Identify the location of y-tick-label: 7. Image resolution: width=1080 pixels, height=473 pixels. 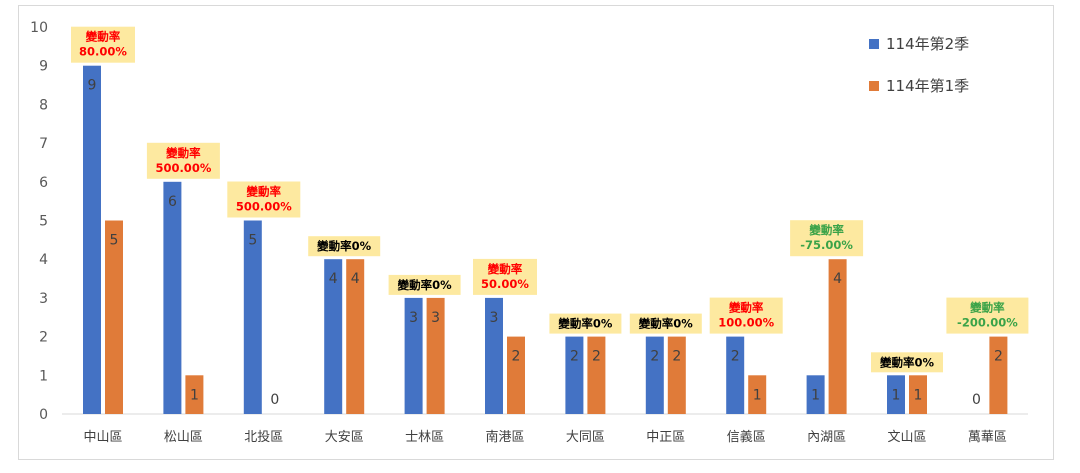
(43, 144).